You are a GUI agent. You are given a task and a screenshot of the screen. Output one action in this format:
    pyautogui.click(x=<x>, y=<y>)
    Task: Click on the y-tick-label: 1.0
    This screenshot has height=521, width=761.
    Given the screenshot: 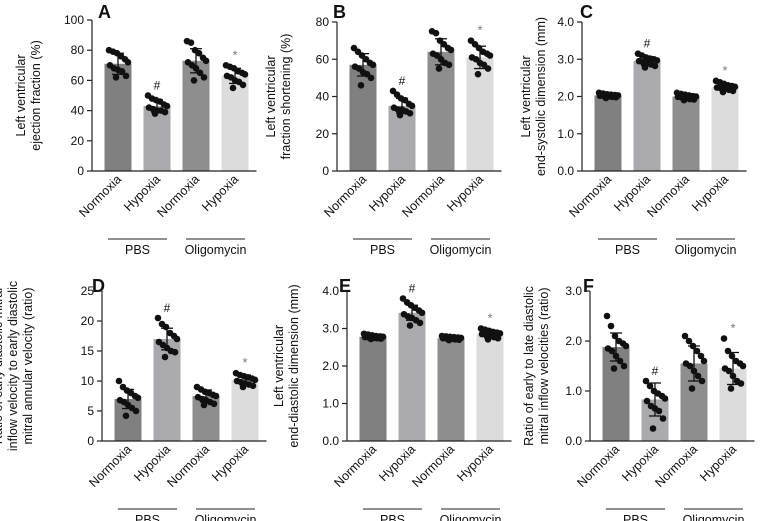 What is the action you would take?
    pyautogui.click(x=565, y=134)
    